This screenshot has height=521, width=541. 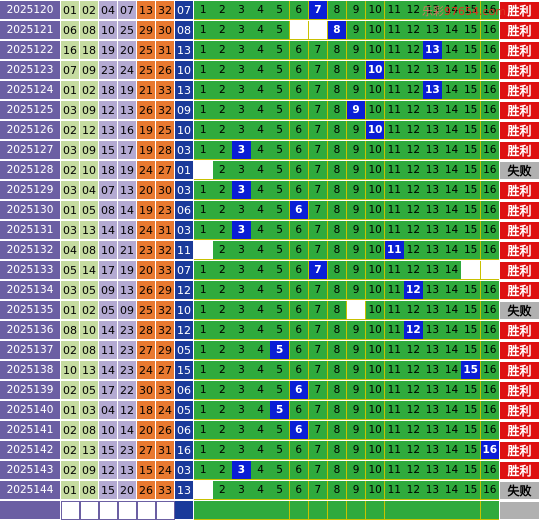 What do you see at coordinates (30, 230) in the screenshot?
I see `issue-number: 2025131` at bounding box center [30, 230].